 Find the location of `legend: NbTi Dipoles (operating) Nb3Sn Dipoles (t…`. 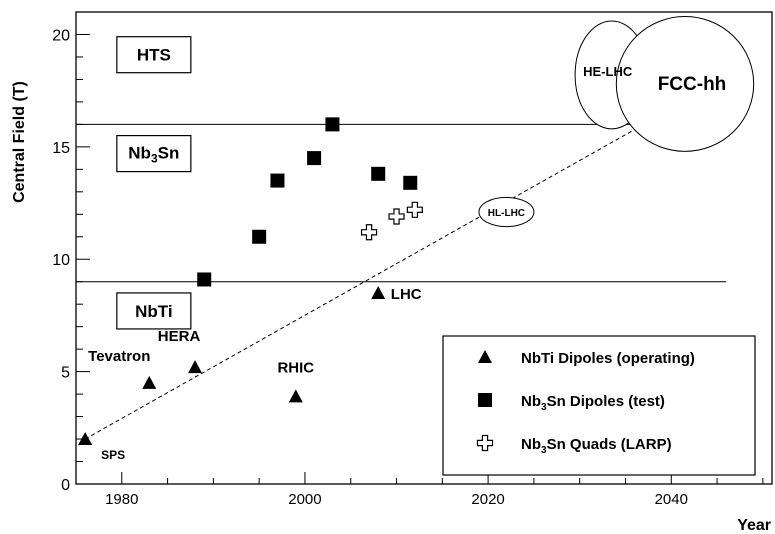

legend: NbTi Dipoles (operating) Nb3Sn Dipoles (t… is located at coordinates (599, 405).